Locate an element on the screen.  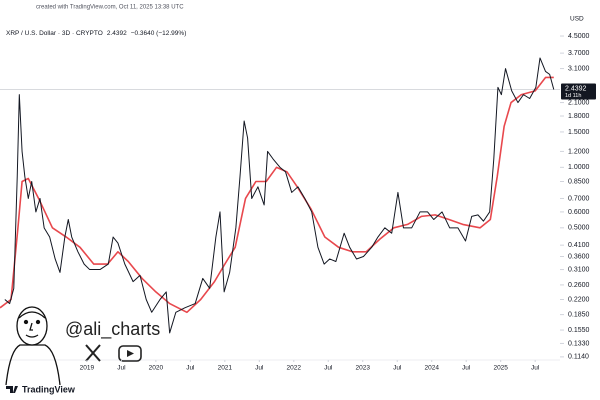
y-tick-label: 3.1000 is located at coordinates (579, 68).